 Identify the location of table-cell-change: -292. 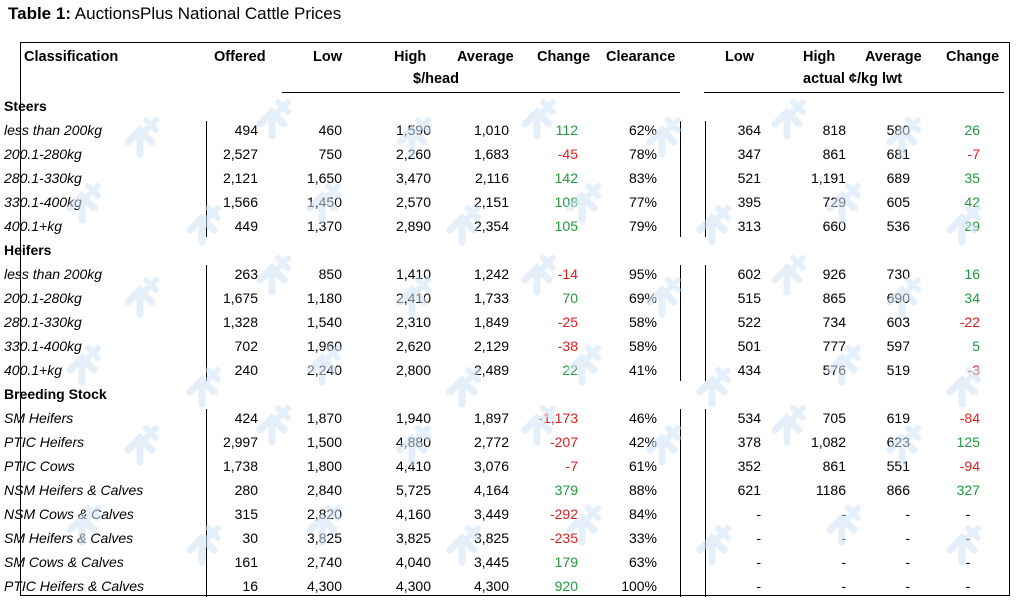
(563, 514).